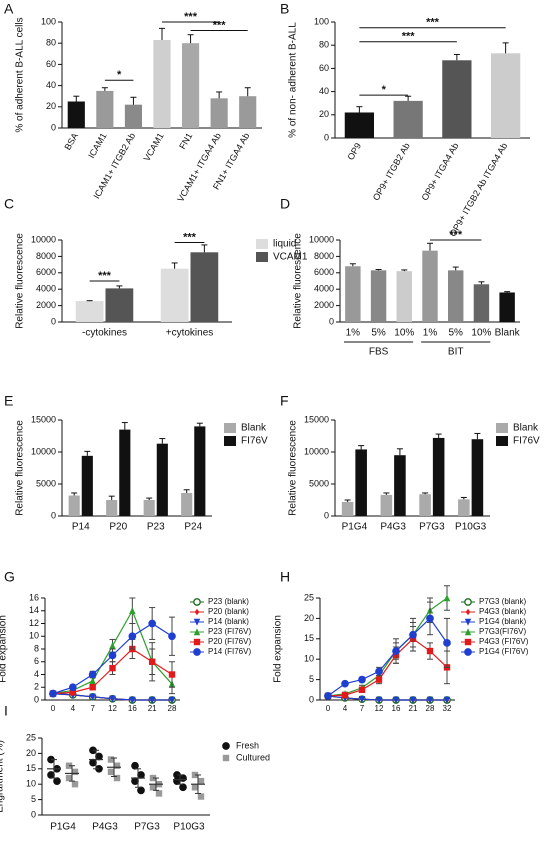 The image size is (550, 847). I want to click on y-tick-label: 60, so click(51, 64).